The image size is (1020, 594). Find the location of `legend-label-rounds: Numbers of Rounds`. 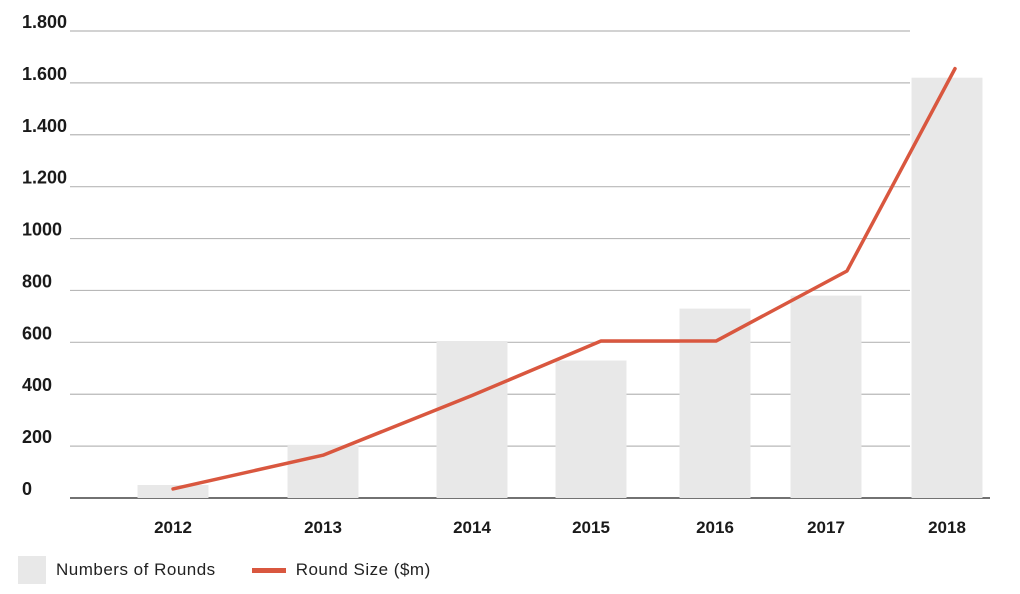

legend-label-rounds: Numbers of Rounds is located at coordinates (136, 569).